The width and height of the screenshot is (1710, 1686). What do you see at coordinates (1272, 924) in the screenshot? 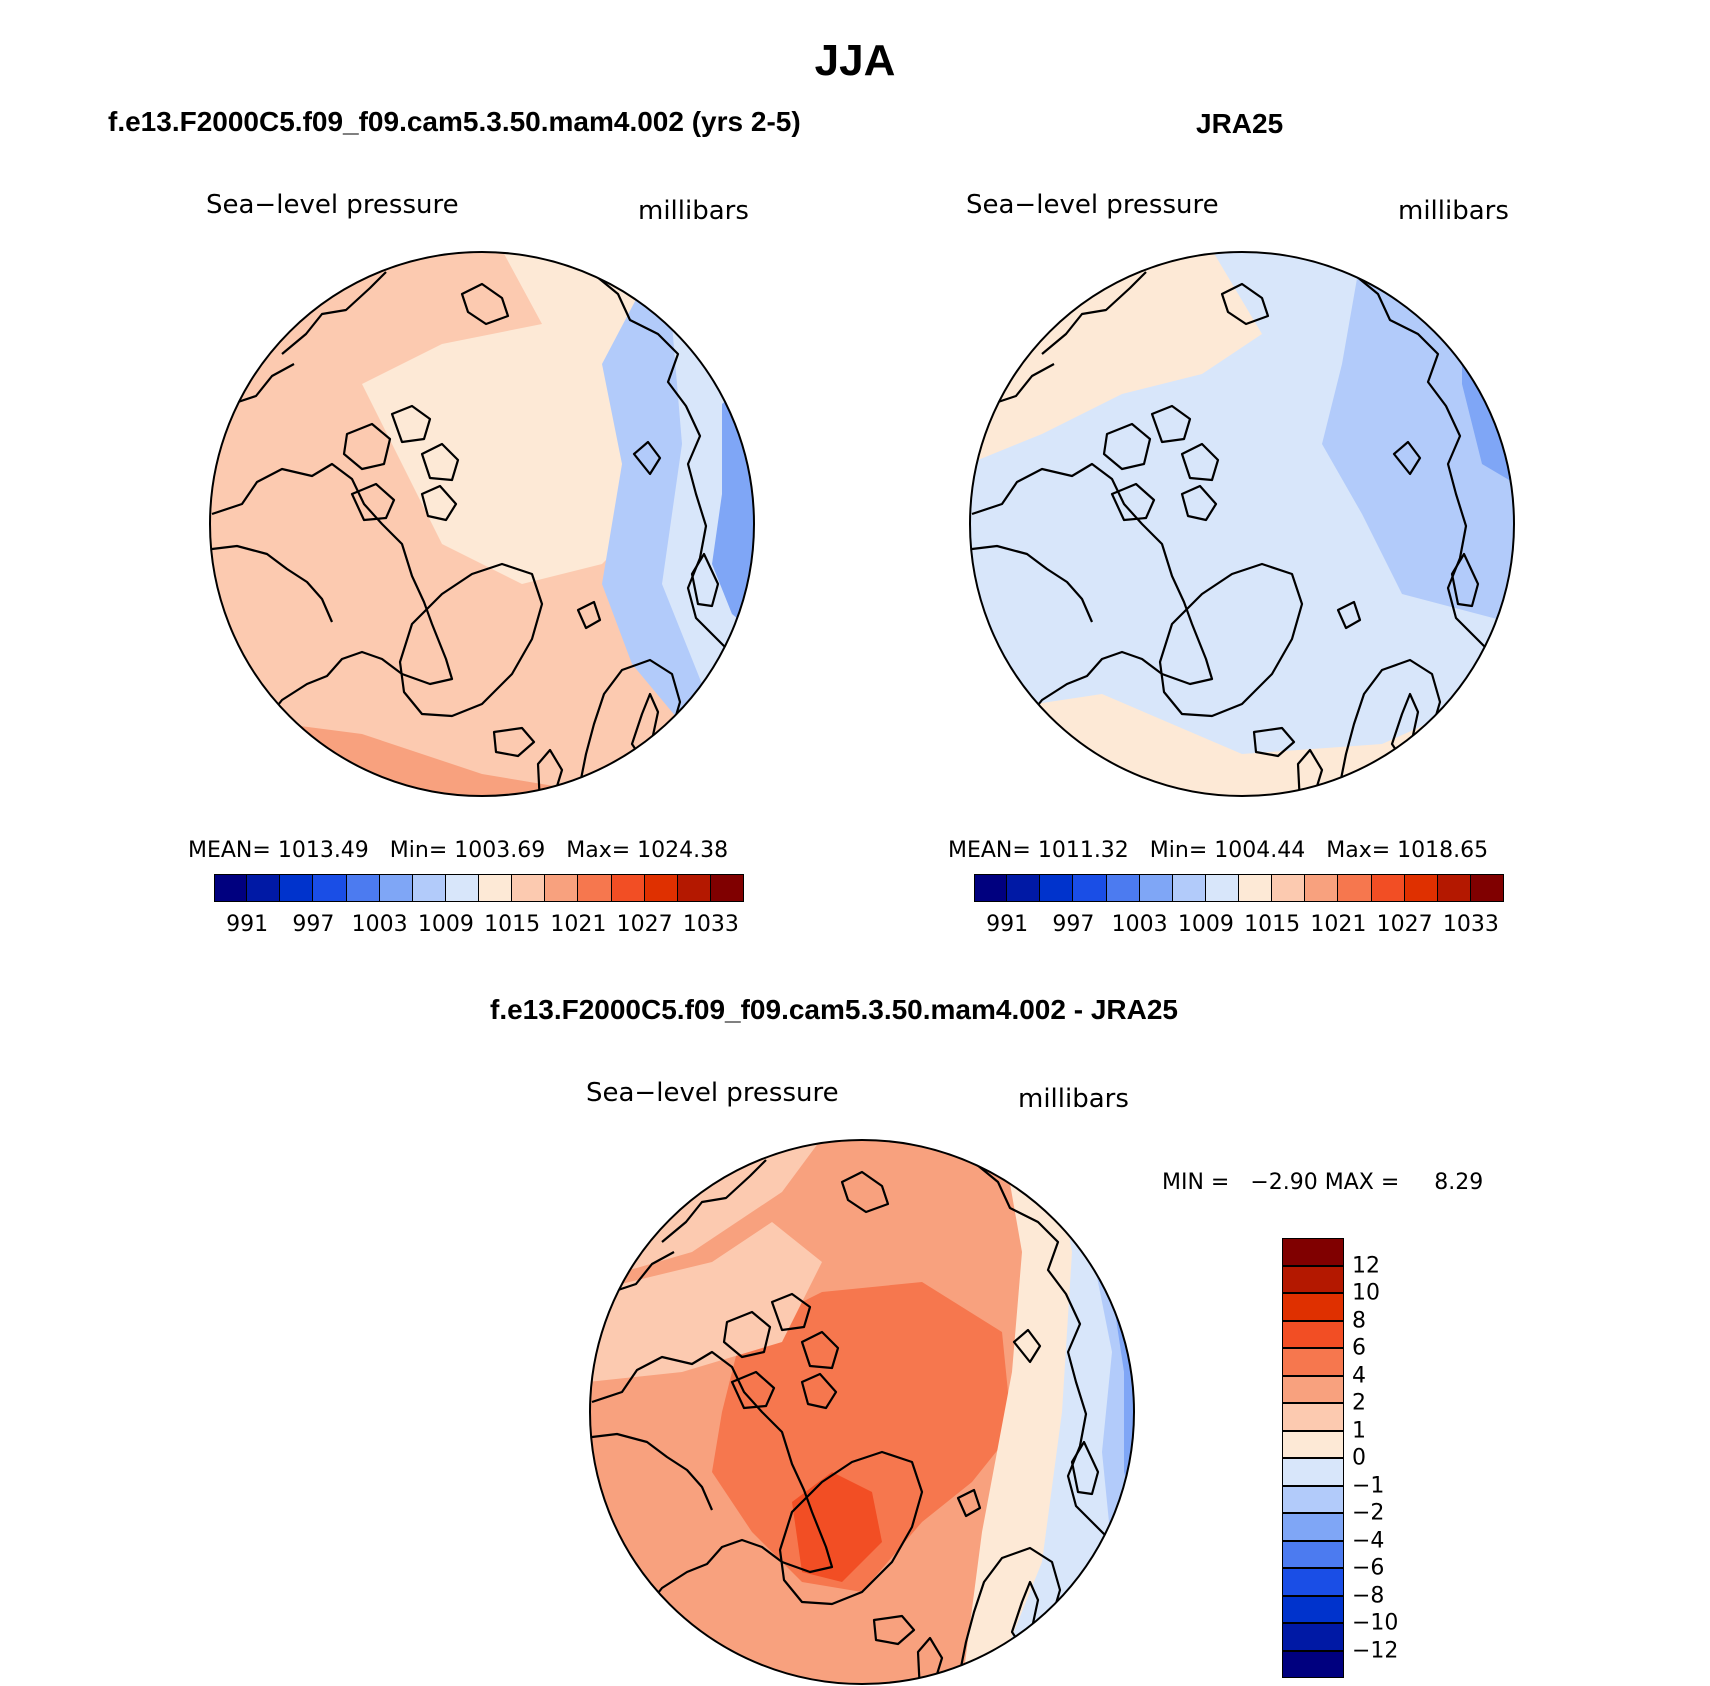
I see `colorbar-tick-label: 1015` at bounding box center [1272, 924].